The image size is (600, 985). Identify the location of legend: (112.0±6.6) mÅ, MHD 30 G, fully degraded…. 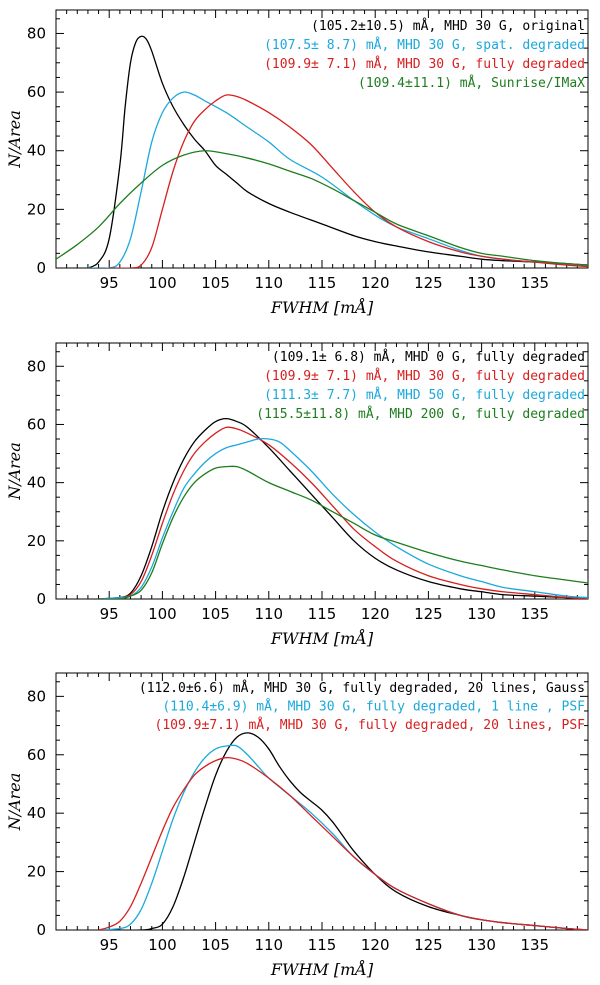
(362, 706).